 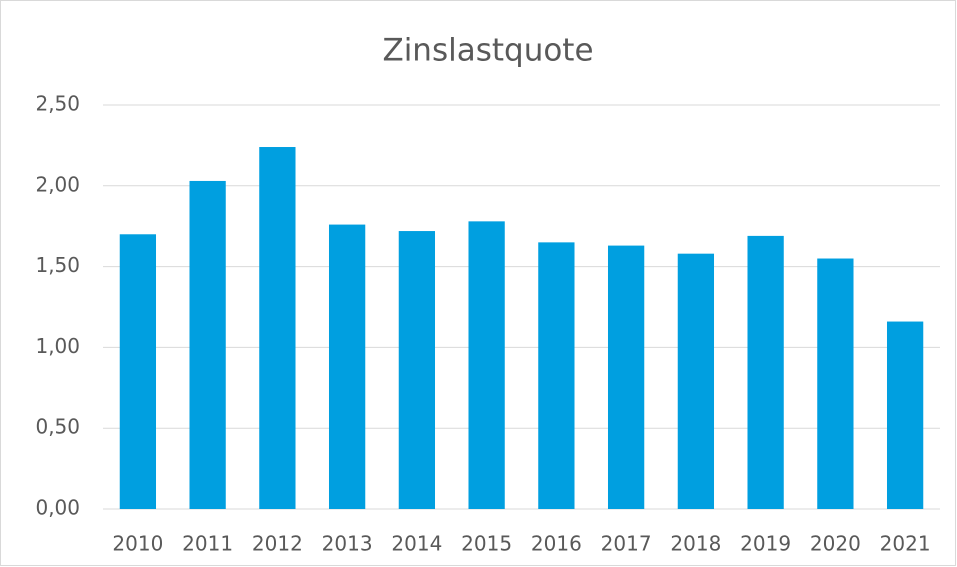 What do you see at coordinates (347, 544) in the screenshot?
I see `x-tick-label: 2013` at bounding box center [347, 544].